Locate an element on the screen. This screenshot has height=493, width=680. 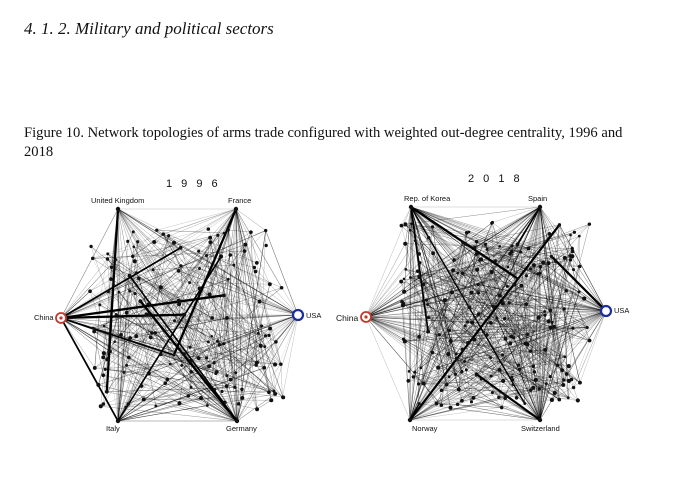
hub-node-united-kingdom is located at coordinates (118, 209).